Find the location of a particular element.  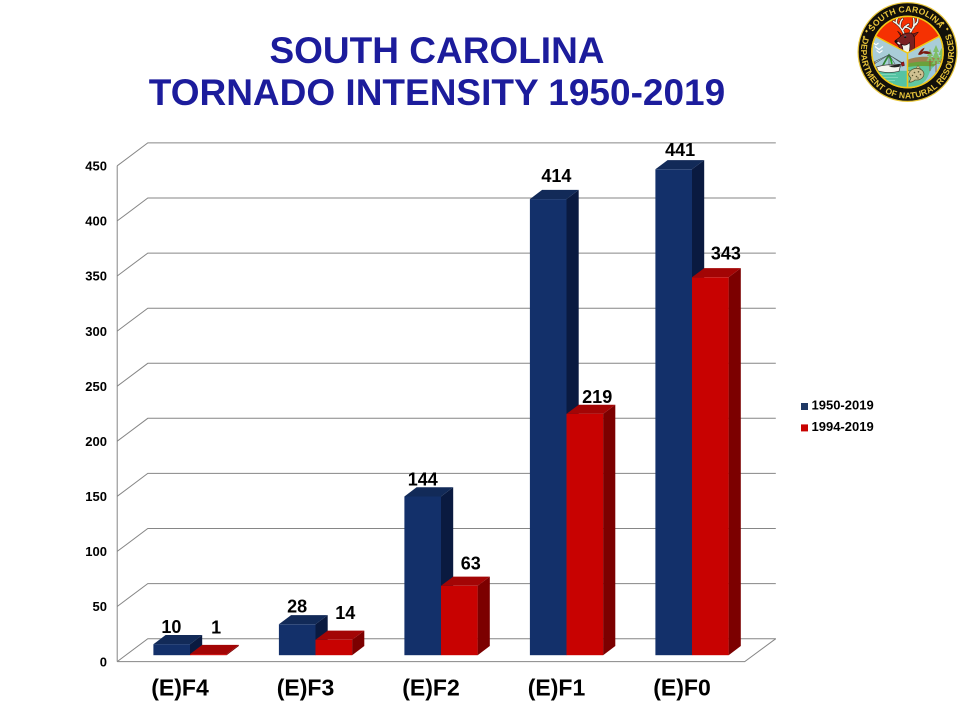

svg-text: 1994-2019 is located at coordinates (843, 426).